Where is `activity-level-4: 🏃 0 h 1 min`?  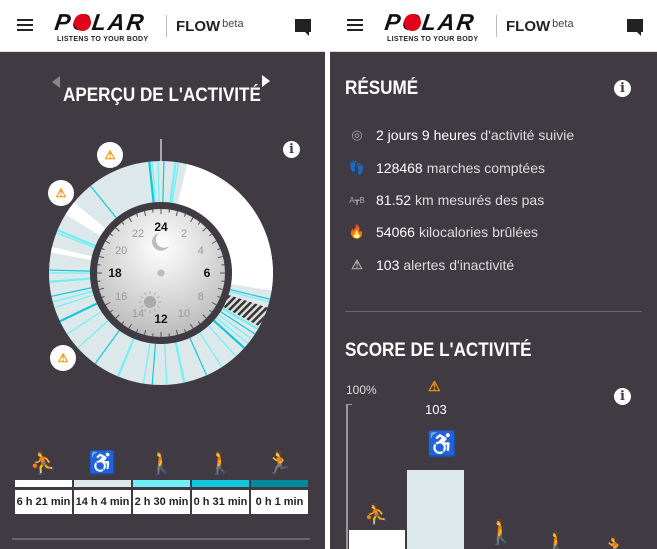
activity-level-4: 🏃 0 h 1 min is located at coordinates (279, 481).